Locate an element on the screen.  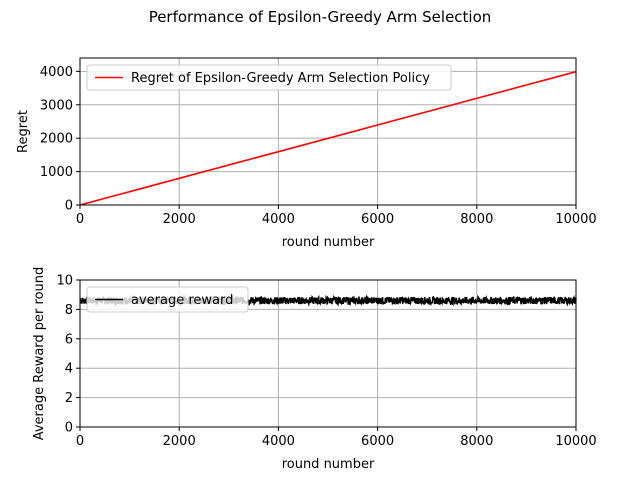
y-tick-label: 2 is located at coordinates (69, 398).